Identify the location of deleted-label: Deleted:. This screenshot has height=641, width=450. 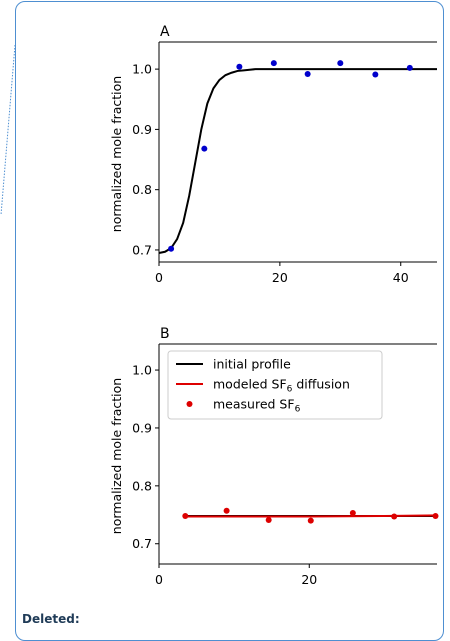
(51, 619).